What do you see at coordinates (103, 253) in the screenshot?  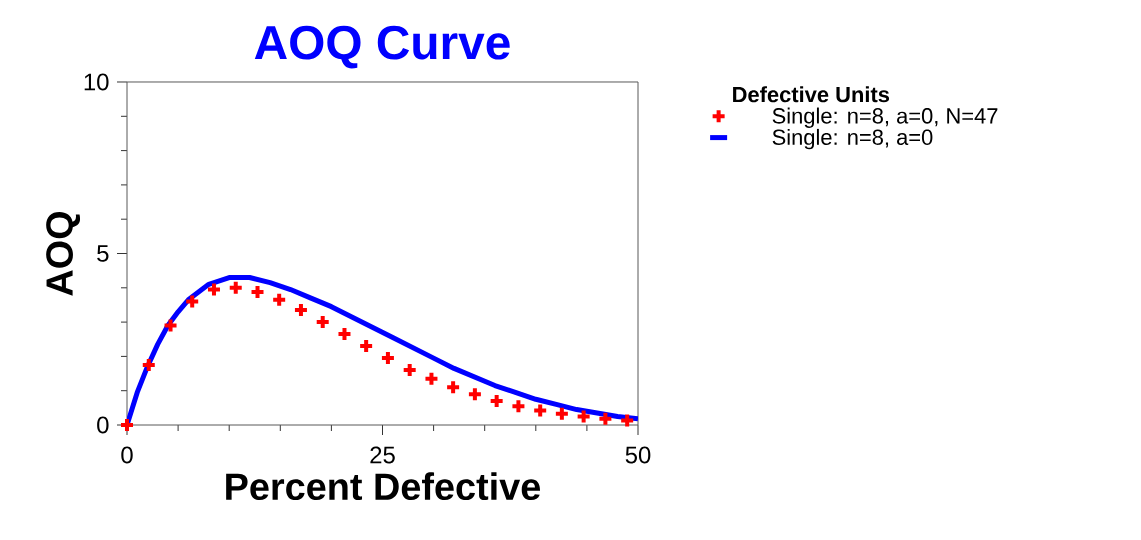 I see `y-tick-label: 5` at bounding box center [103, 253].